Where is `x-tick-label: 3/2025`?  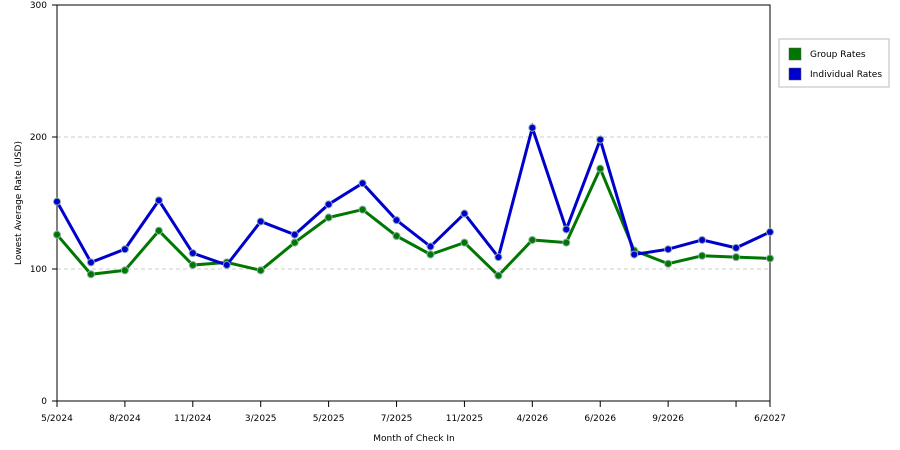
x-tick-label: 3/2025 is located at coordinates (261, 419).